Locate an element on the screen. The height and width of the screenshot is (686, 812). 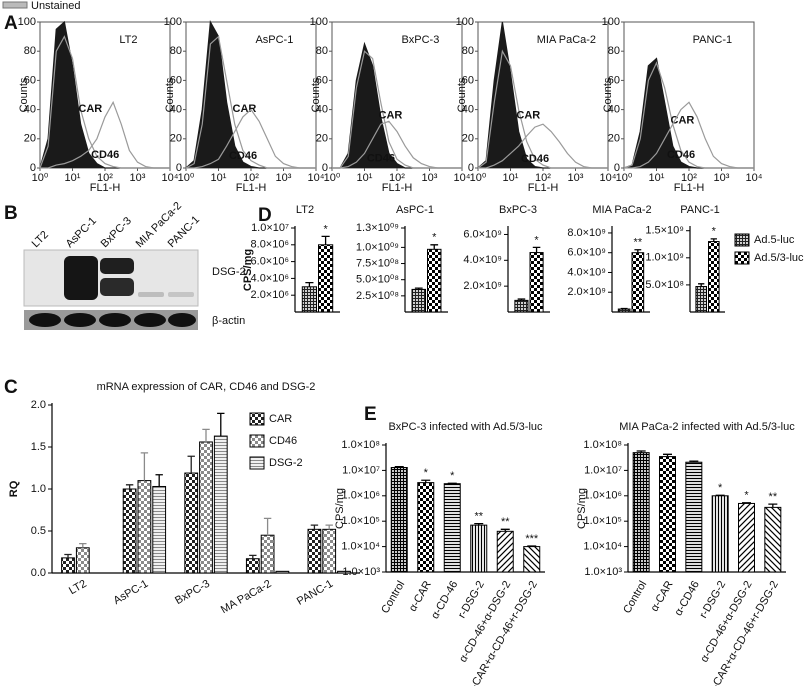
y-tick-label: 0 is located at coordinates (325, 168).